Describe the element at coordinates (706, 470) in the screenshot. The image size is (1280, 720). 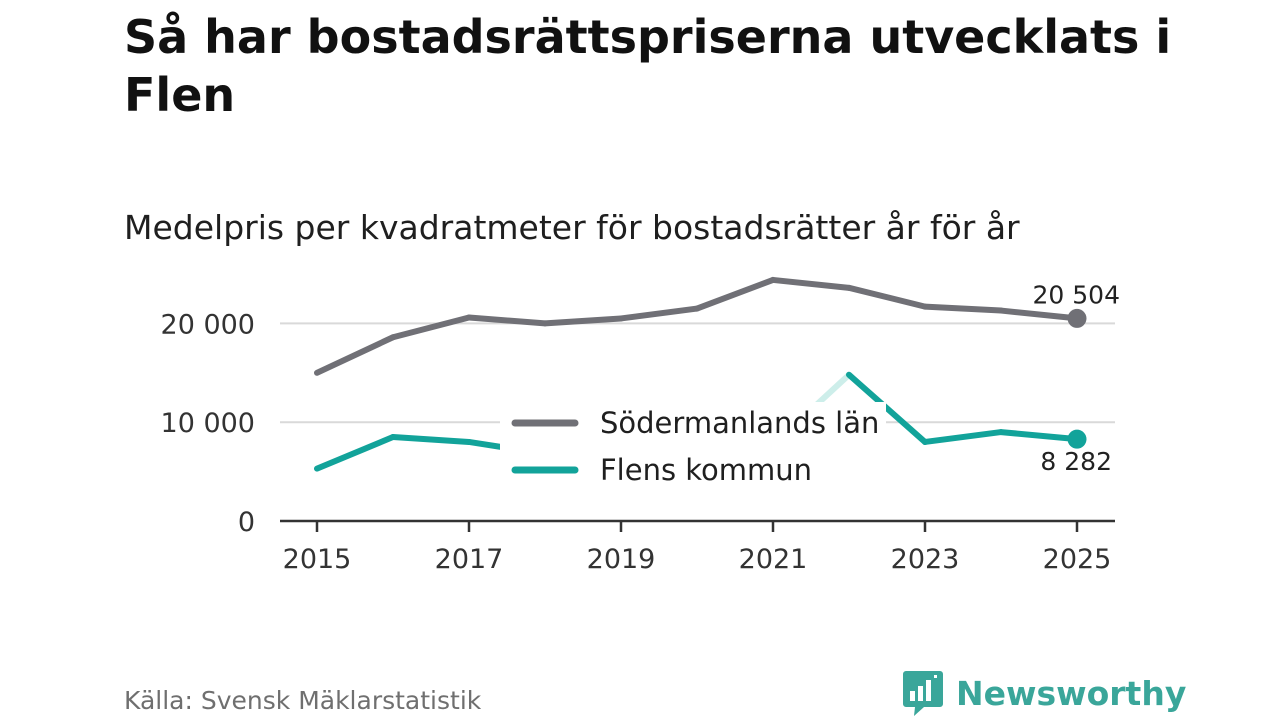
I see `legend-label: Flens kommun` at that location.